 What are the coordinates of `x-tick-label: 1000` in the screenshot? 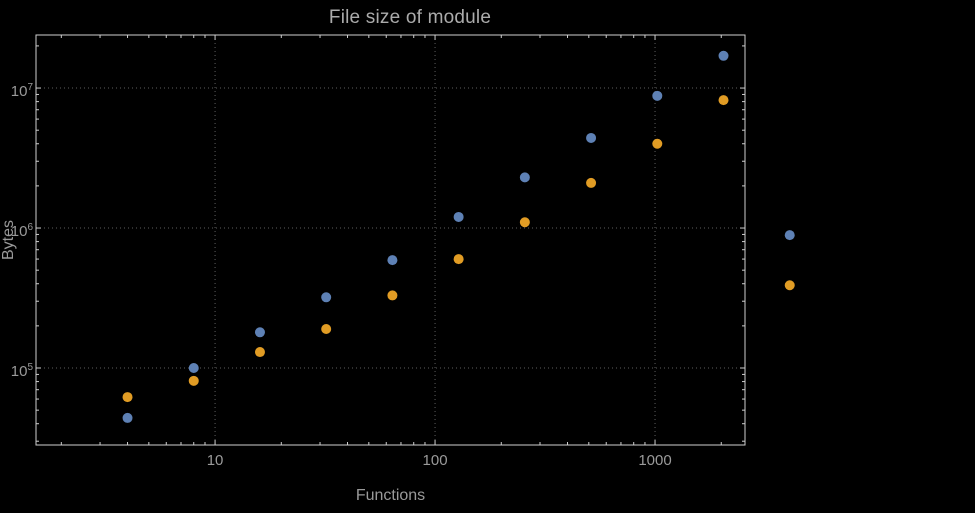 It's located at (655, 460).